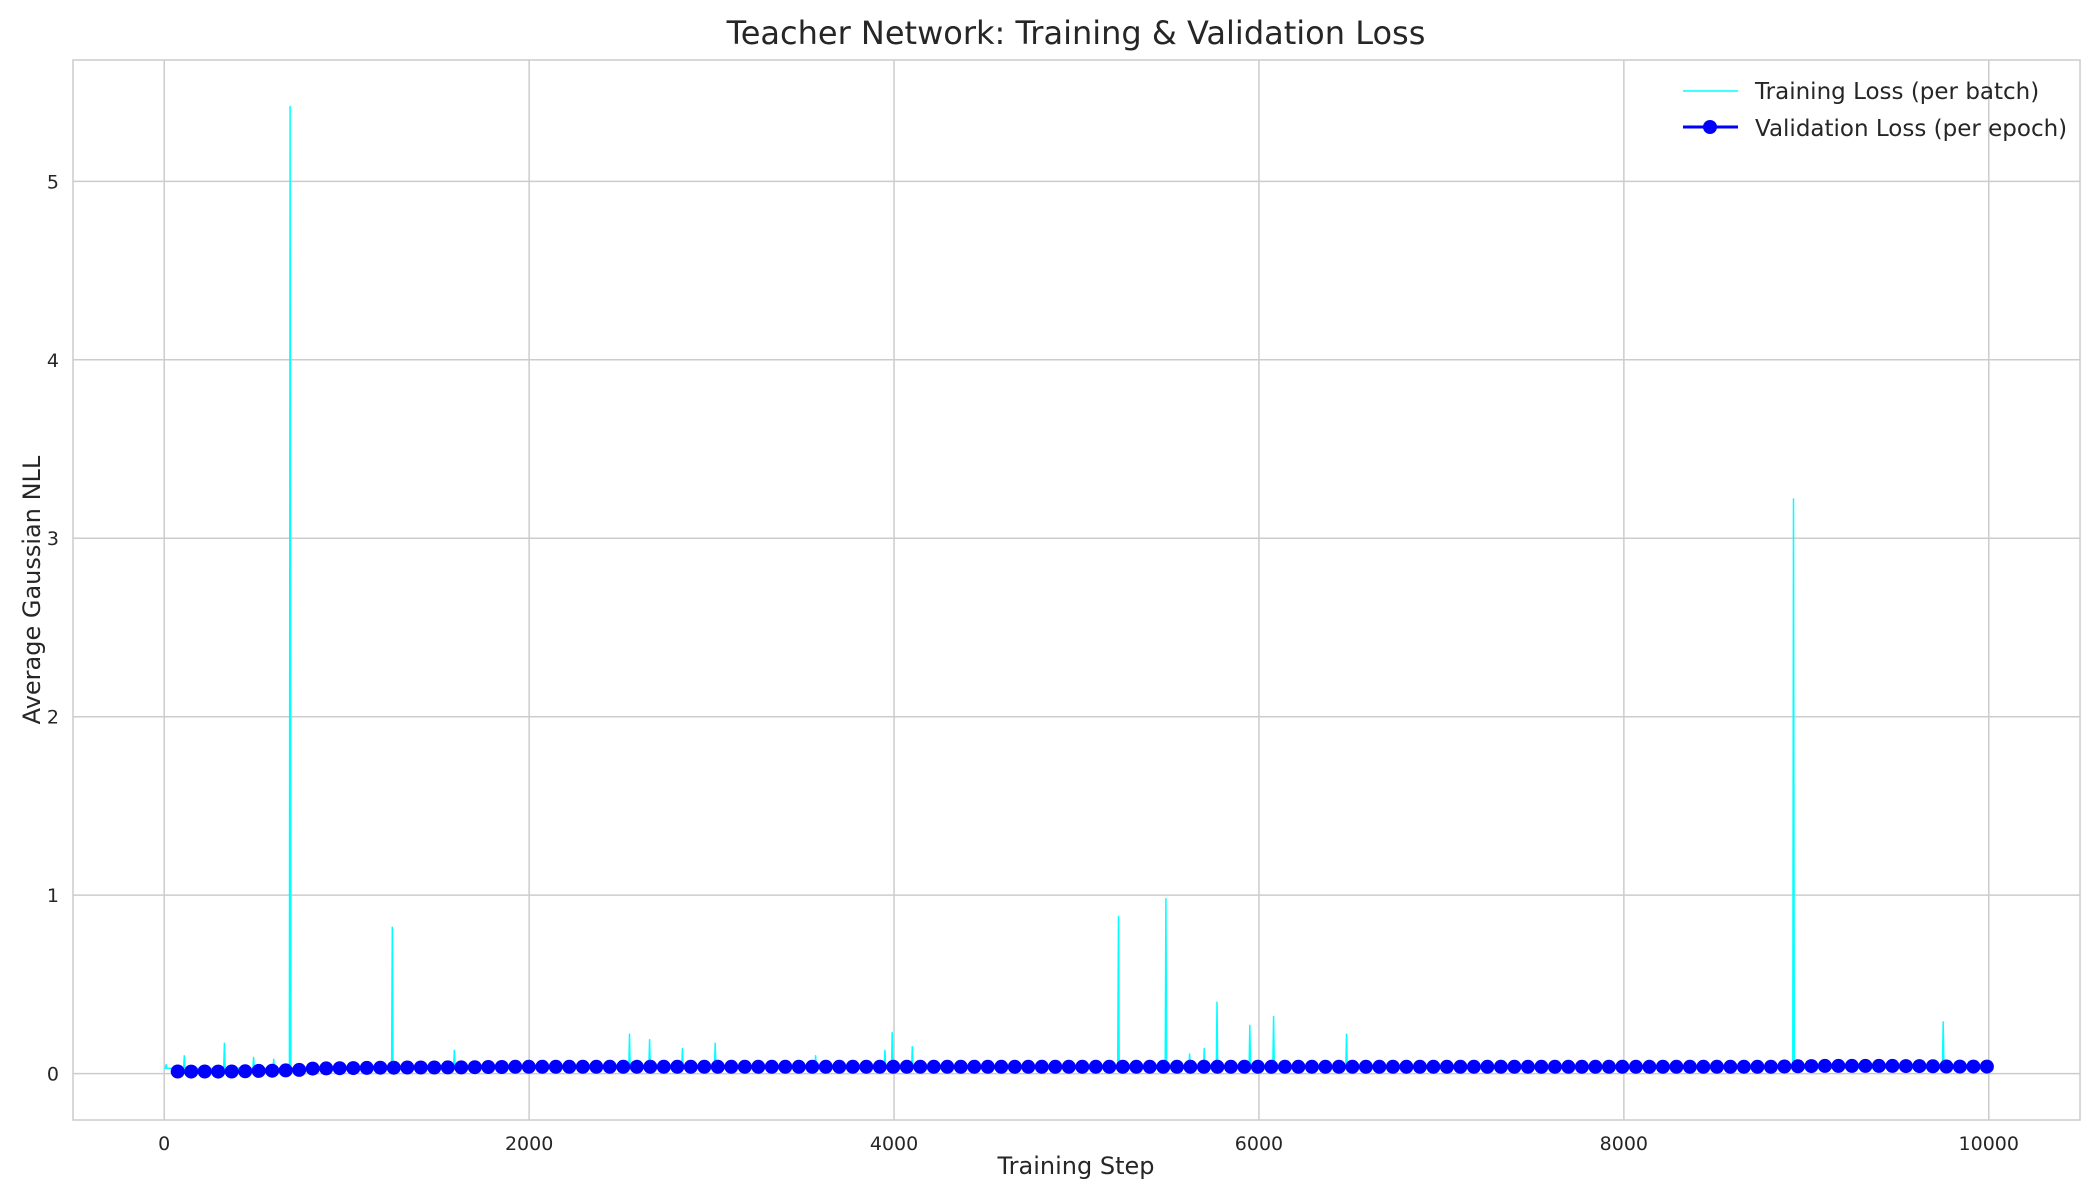  I want to click on legend-validation-marker, so click(1710, 127).